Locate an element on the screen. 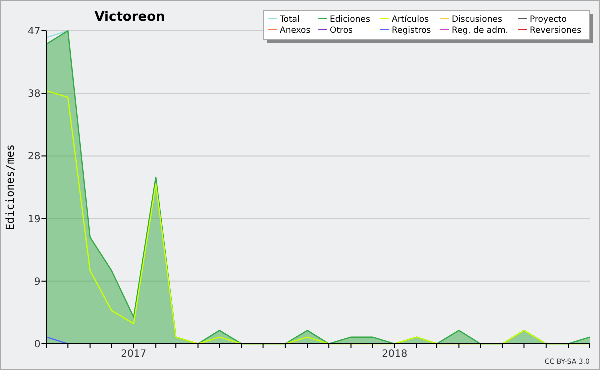 Image resolution: width=600 pixels, height=370 pixels. y-tick-label: 47 is located at coordinates (34, 32).